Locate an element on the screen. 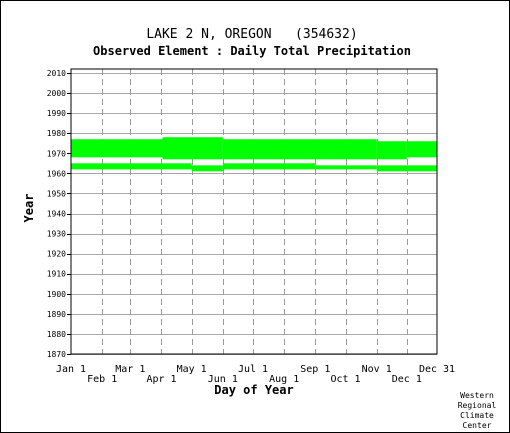  x-tick-label: Jul 1 is located at coordinates (253, 369).